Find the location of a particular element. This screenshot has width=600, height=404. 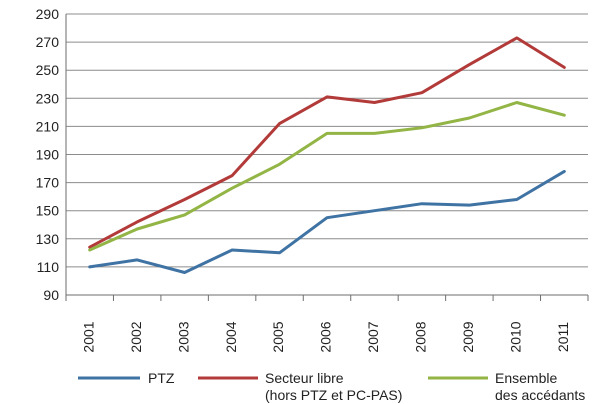

x-axis-tick-marks is located at coordinates (327, 298).